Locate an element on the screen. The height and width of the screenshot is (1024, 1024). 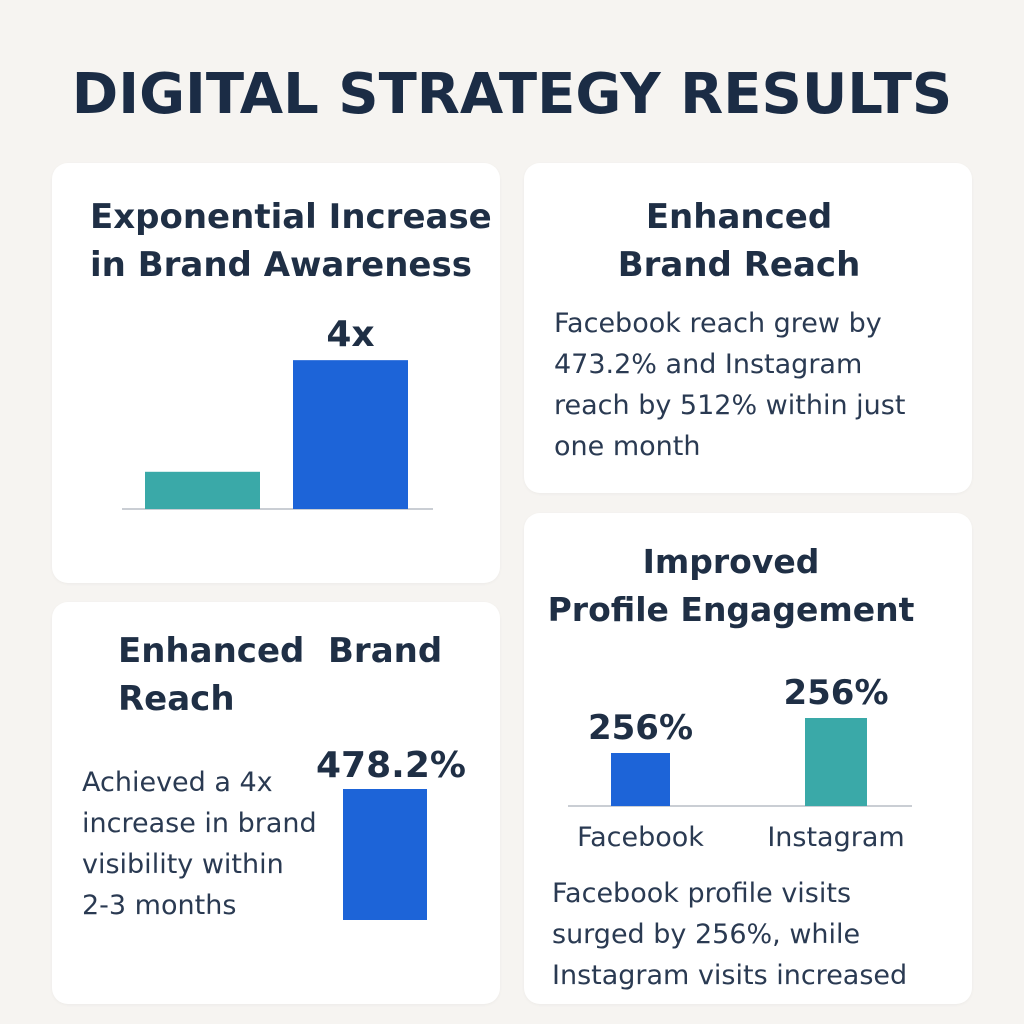
body-line: surged by 256%, while is located at coordinates (706, 934).